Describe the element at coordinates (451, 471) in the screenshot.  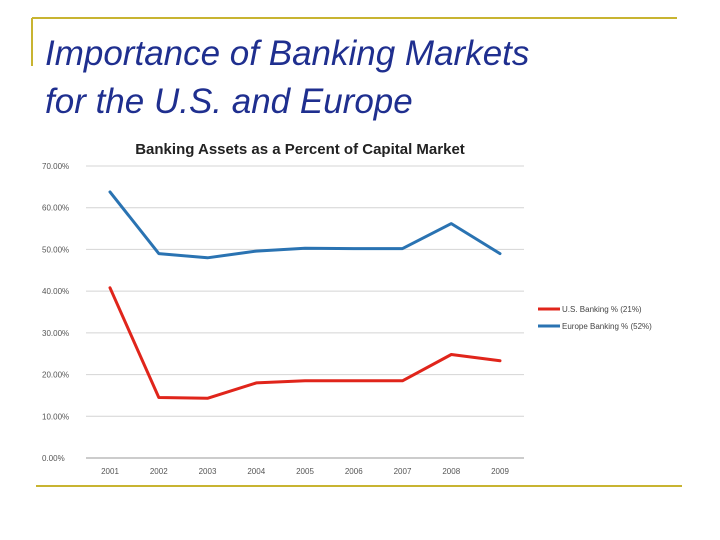
I see `x-tick-label: 2008` at that location.